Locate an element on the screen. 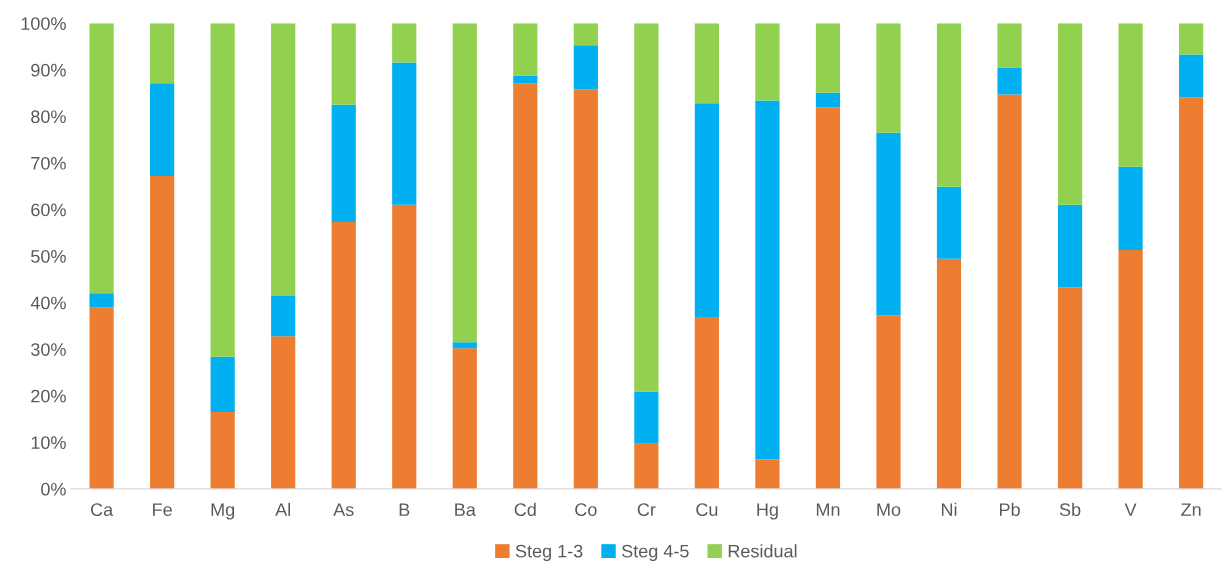  x-tick-label: Co is located at coordinates (586, 510).